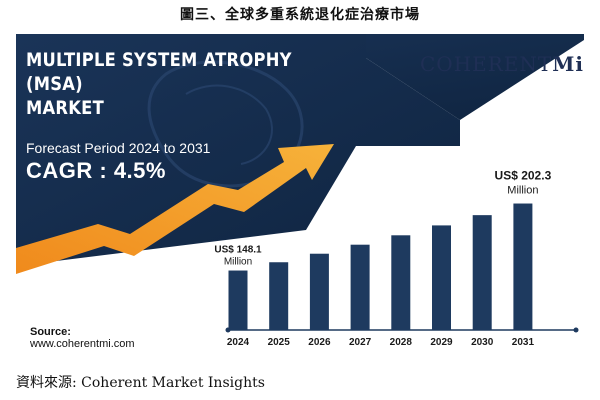 The height and width of the screenshot is (400, 600). What do you see at coordinates (140, 383) in the screenshot?
I see `figure-caption-bottom: 資料來源: Coherent Market Insights` at bounding box center [140, 383].